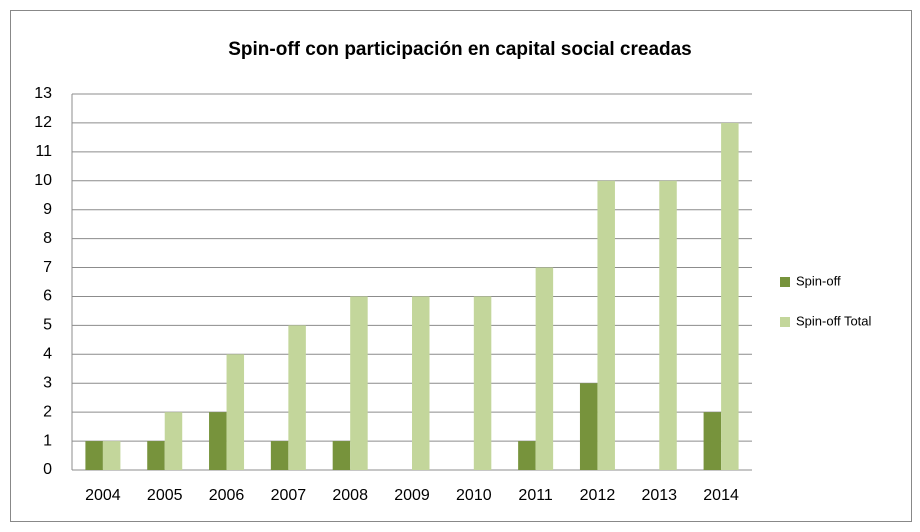 This screenshot has width=920, height=532. What do you see at coordinates (43, 122) in the screenshot?
I see `y-tick-label: 12` at bounding box center [43, 122].